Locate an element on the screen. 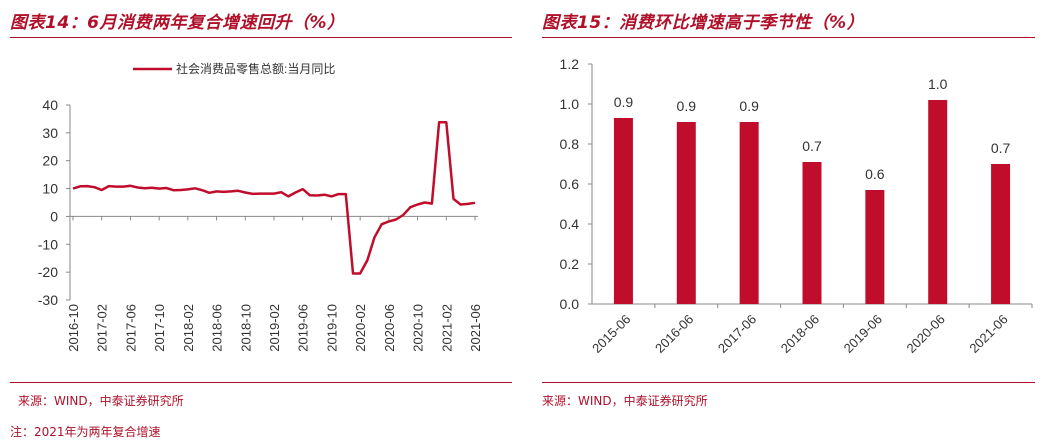 Image resolution: width=1045 pixels, height=441 pixels. x-tick-label: 2017-10 is located at coordinates (159, 328).